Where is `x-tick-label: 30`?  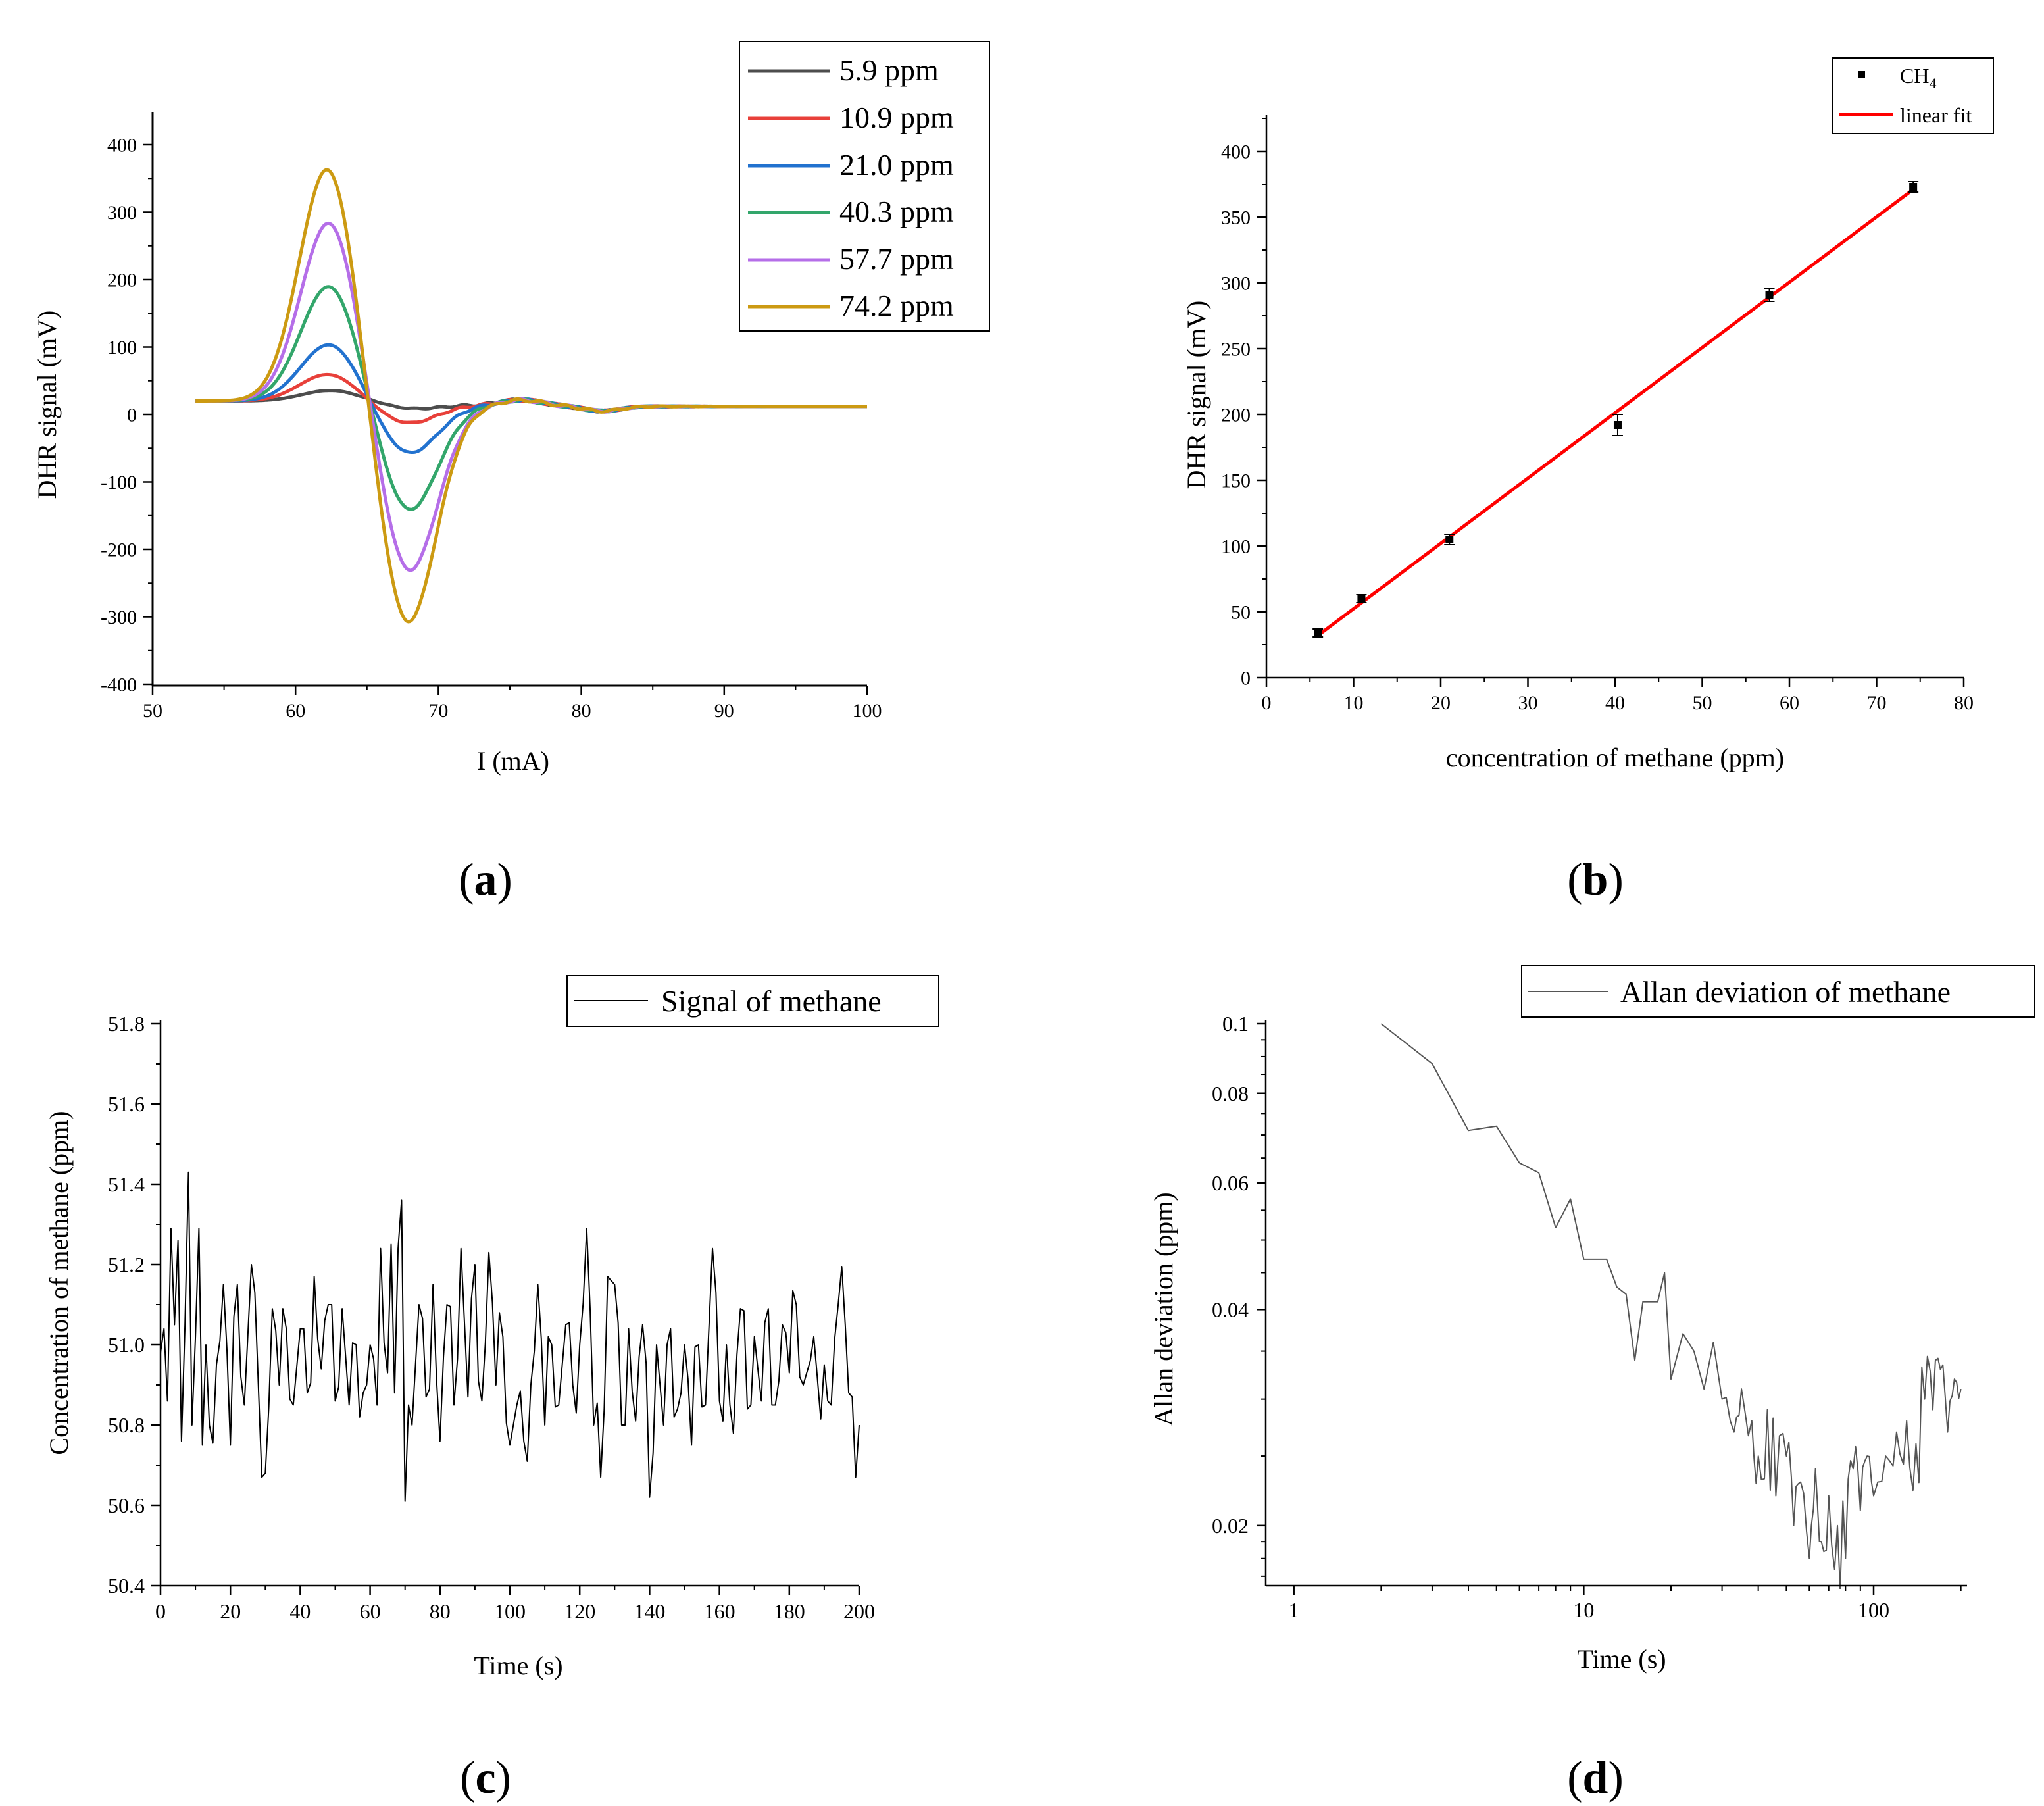
x-tick-label: 30 is located at coordinates (1528, 703).